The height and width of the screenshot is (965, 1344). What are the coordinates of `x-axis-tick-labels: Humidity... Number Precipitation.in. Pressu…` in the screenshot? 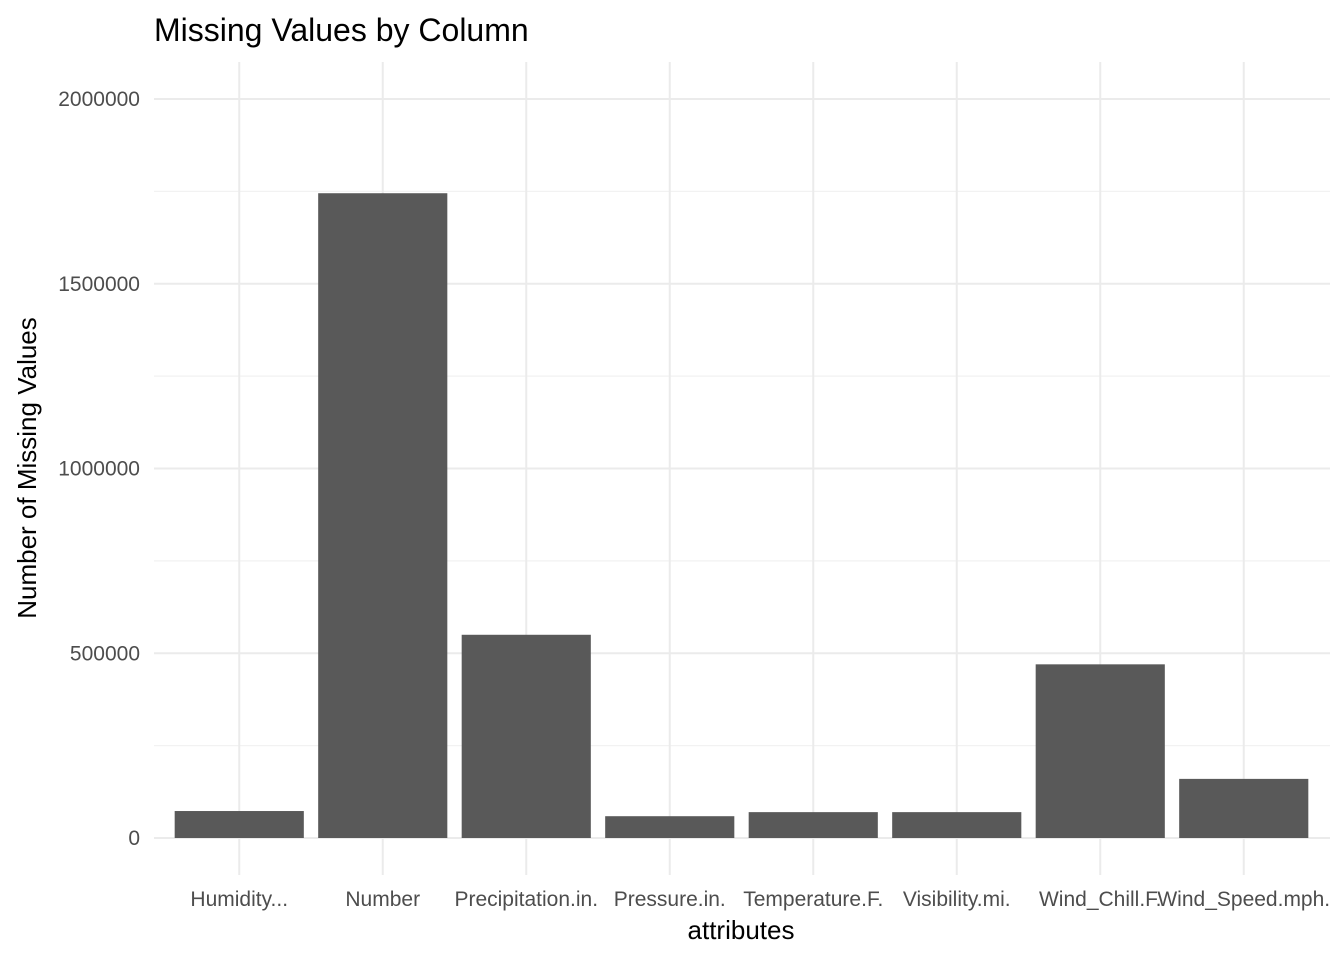 It's located at (760, 899).